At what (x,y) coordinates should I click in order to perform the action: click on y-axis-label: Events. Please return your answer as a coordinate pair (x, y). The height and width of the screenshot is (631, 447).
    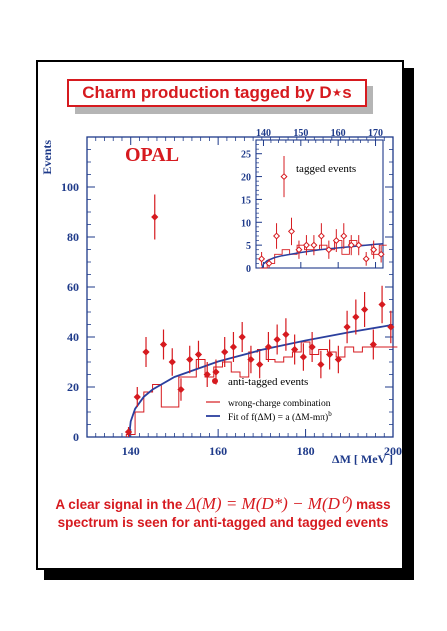
    Looking at the image, I should click on (47, 157).